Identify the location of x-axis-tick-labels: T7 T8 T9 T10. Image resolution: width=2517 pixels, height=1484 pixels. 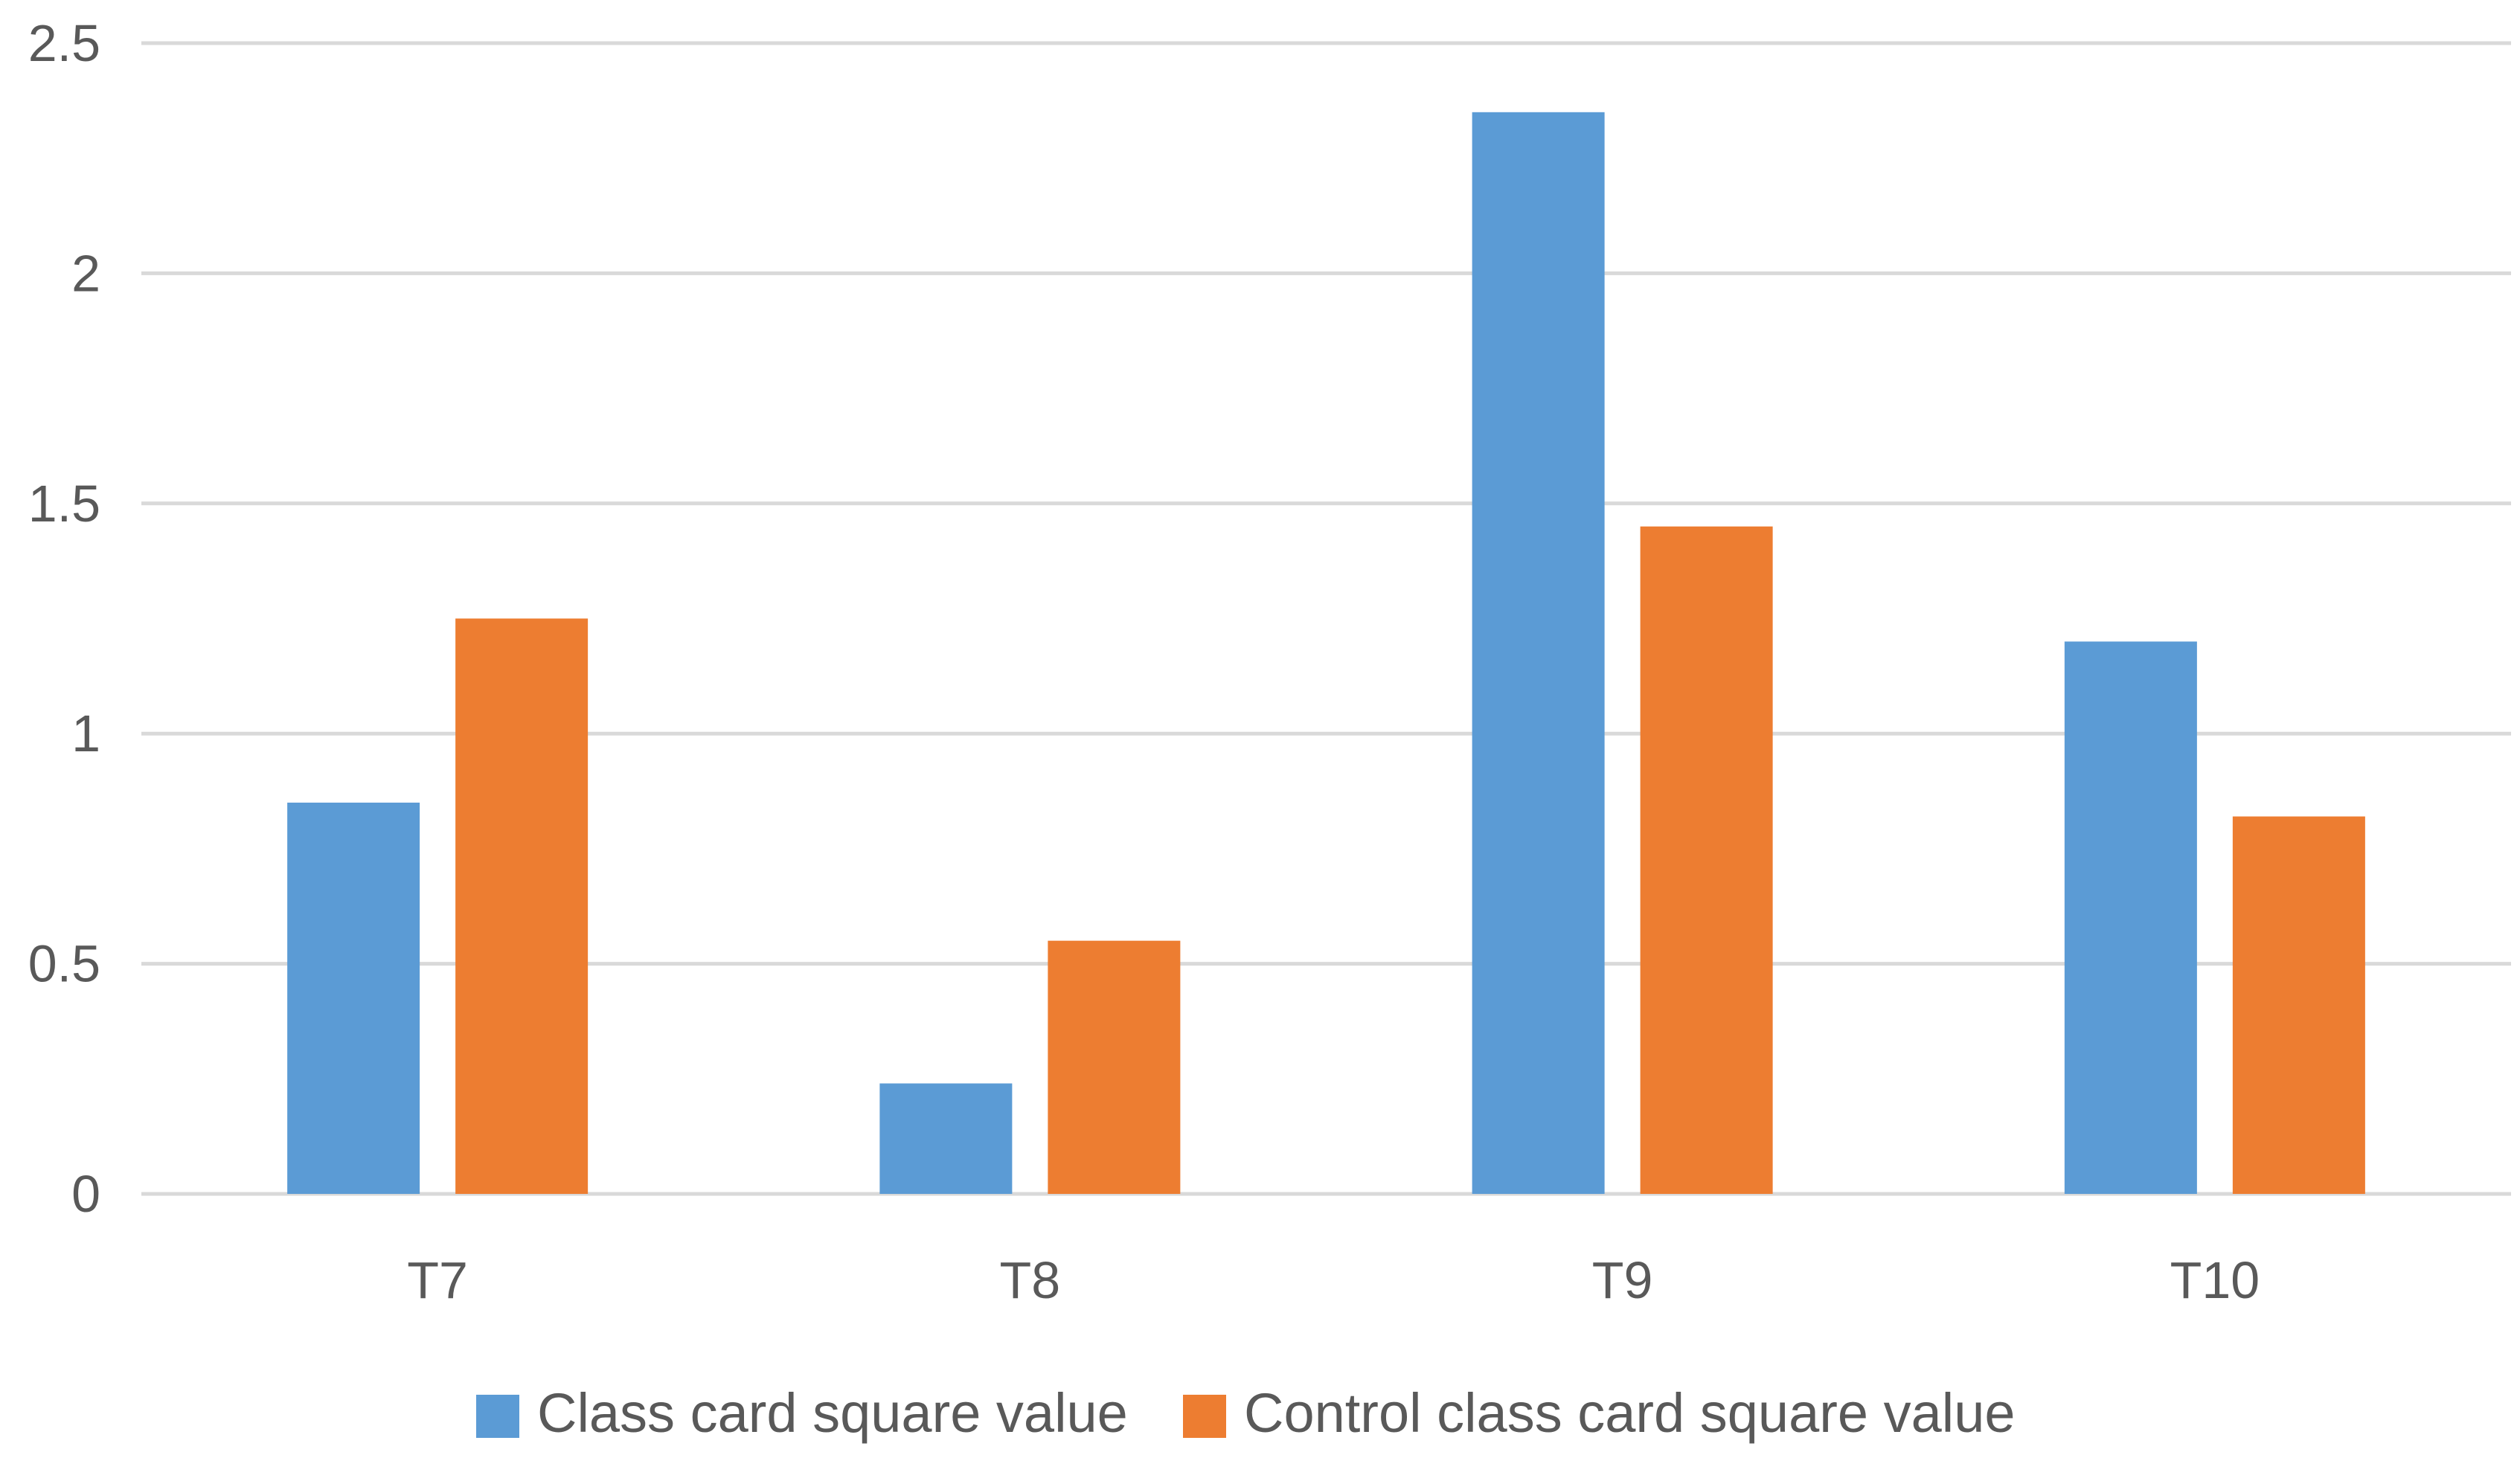
(1333, 1280).